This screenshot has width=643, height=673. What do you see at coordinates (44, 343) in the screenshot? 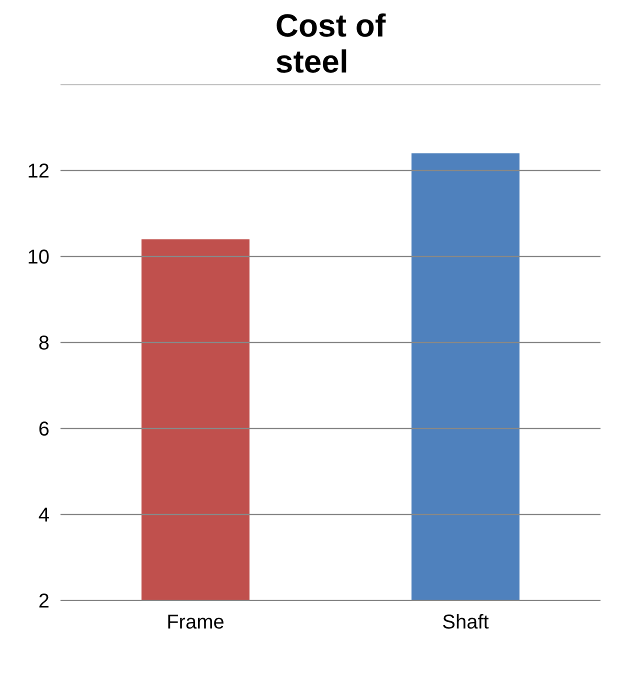
I see `y-tick-label: 8` at bounding box center [44, 343].